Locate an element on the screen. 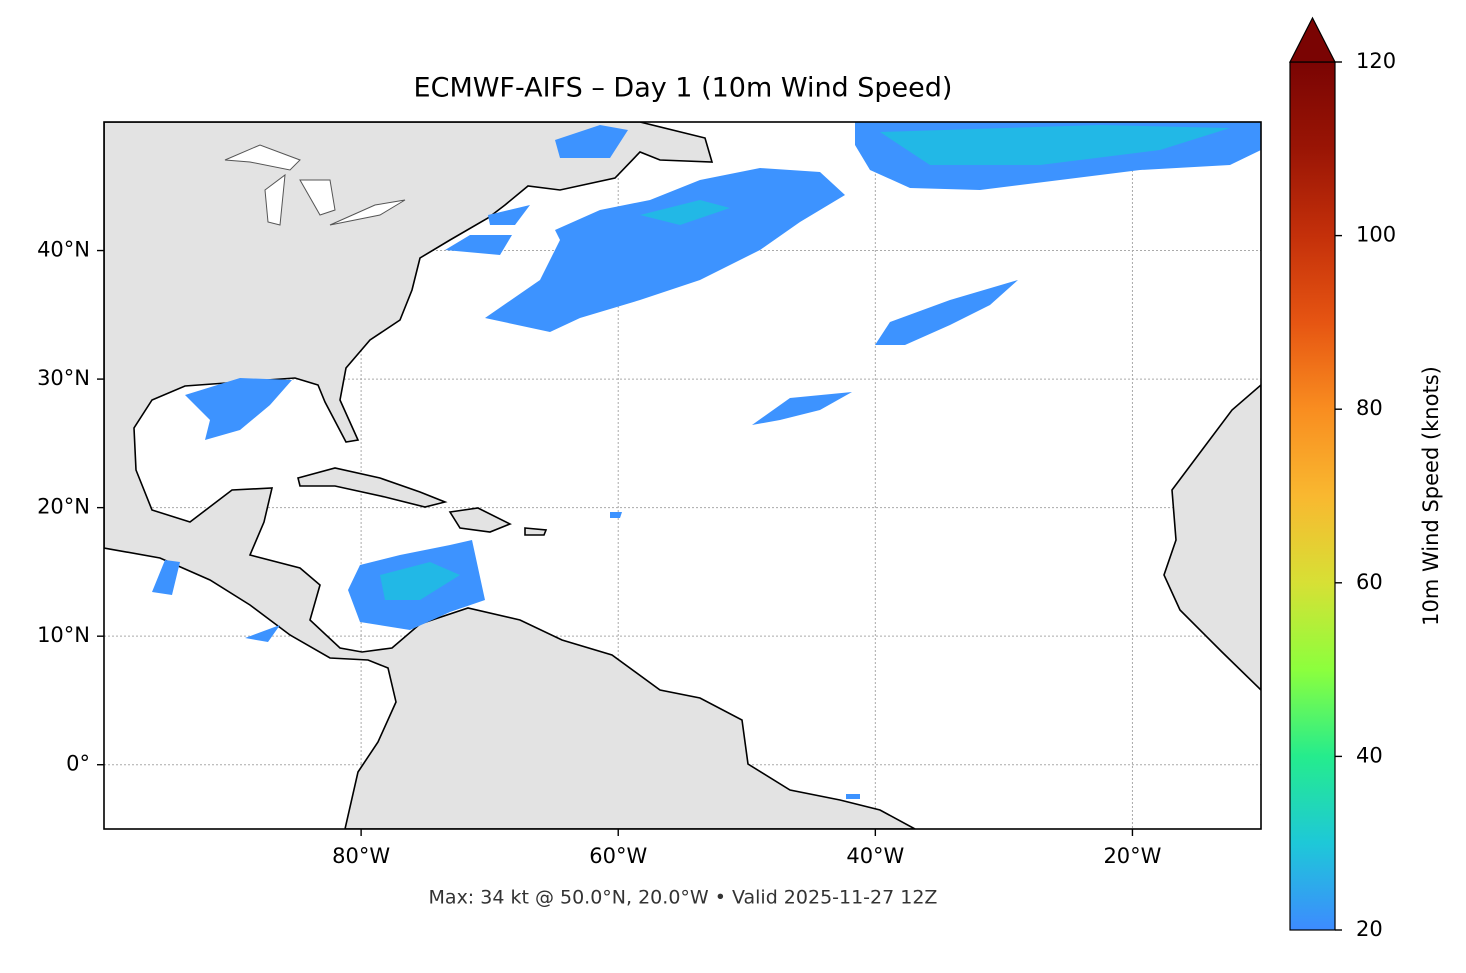  x-tick-label: 80°W is located at coordinates (361, 856).